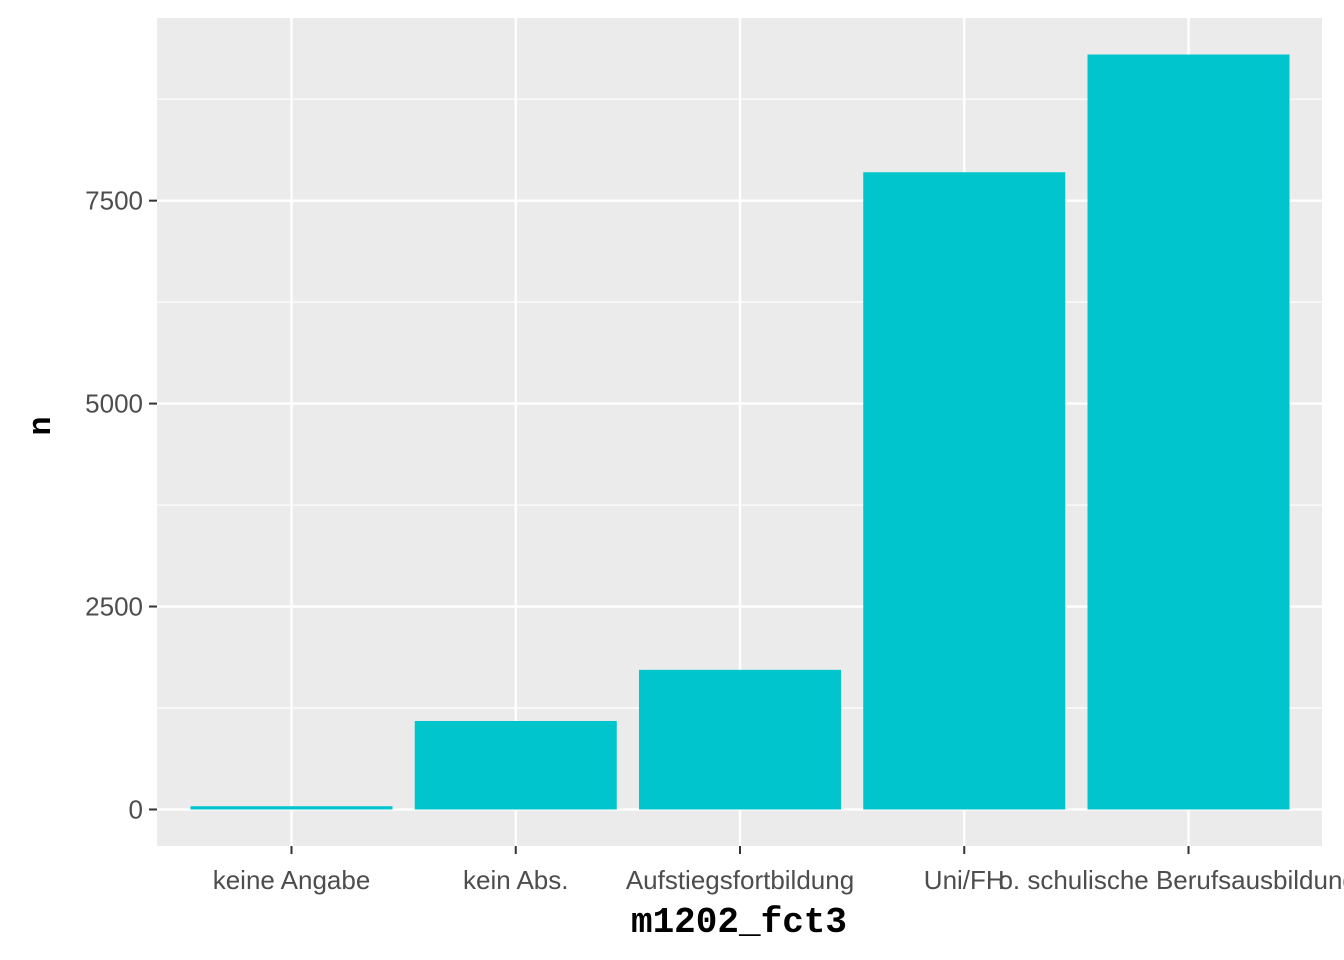 The image size is (1344, 960). I want to click on y-tick-label: 7500, so click(114, 201).